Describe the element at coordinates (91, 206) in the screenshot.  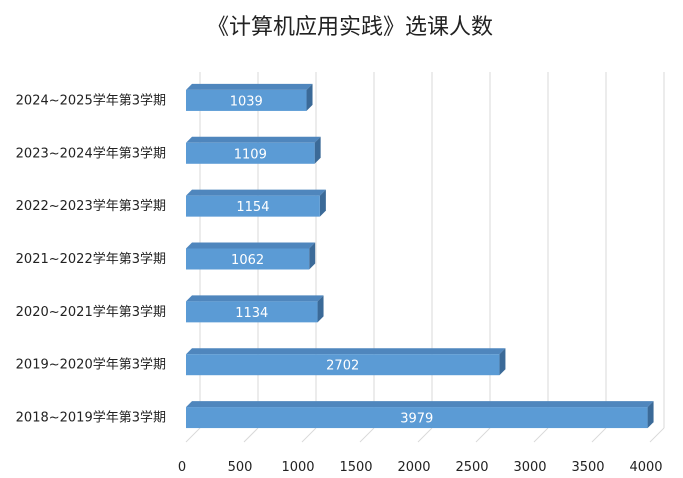
I see `category-label: 2022~2023学年第3学期` at that location.